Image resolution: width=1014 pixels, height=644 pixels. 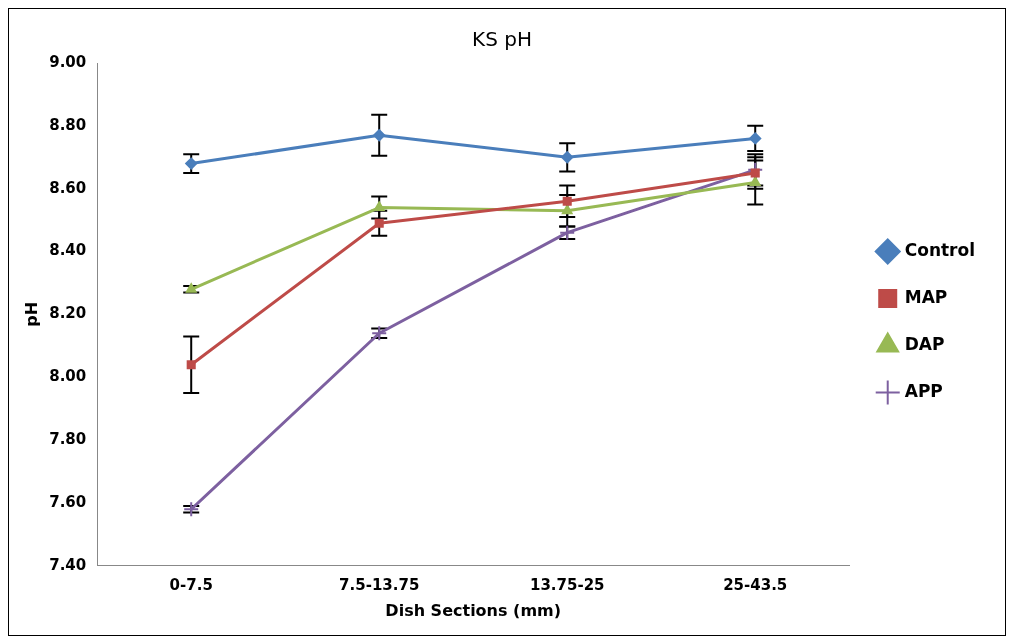 I want to click on x-tick-label: 25-43.5, so click(x=755, y=584).